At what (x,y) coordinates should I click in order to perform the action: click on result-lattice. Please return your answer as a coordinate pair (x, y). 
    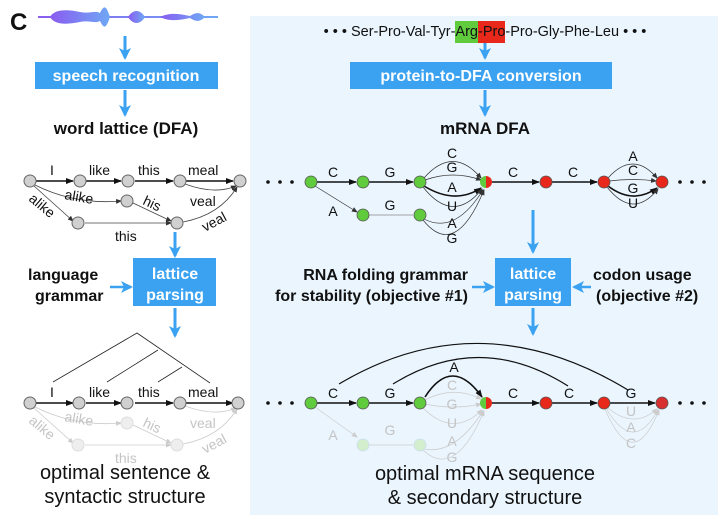
    Looking at the image, I should click on (135, 424).